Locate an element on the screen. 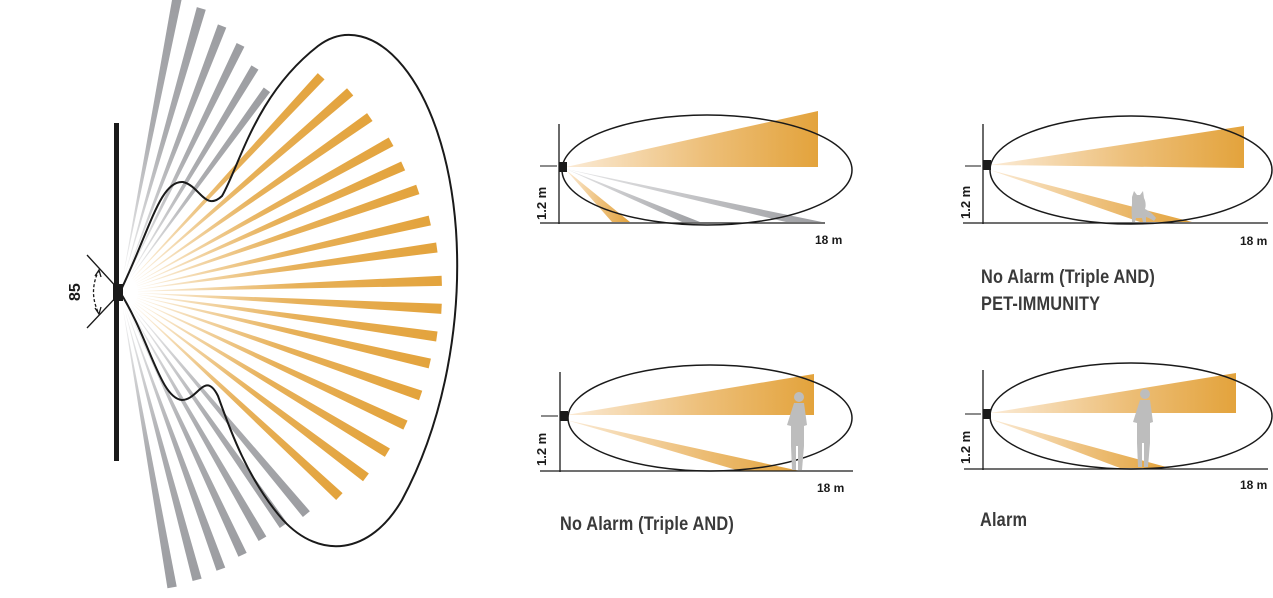 The width and height of the screenshot is (1273, 598). caption-no-alarm-triple-and: No Alarm (Triple AND) is located at coordinates (1068, 277).